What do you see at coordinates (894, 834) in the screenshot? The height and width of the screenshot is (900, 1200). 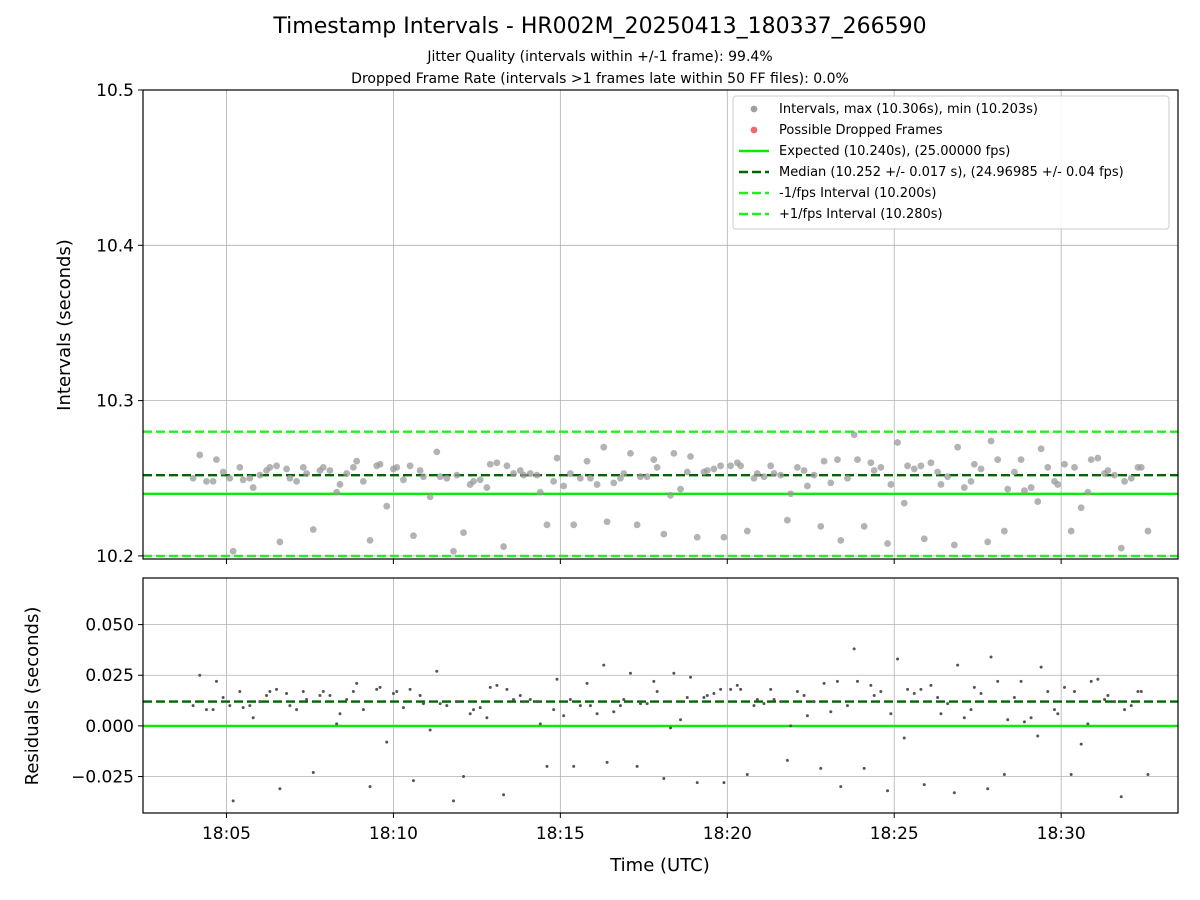 I see `x-tick-label: 18:25` at bounding box center [894, 834].